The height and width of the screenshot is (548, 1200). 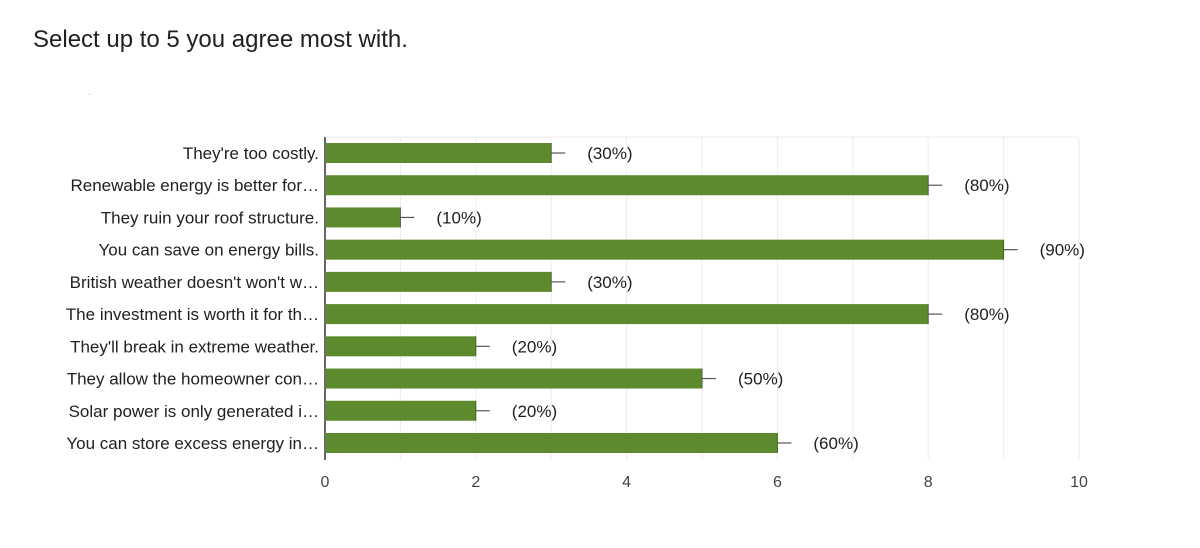 What do you see at coordinates (194, 346) in the screenshot?
I see `category-label: They'll break in extreme weather.` at bounding box center [194, 346].